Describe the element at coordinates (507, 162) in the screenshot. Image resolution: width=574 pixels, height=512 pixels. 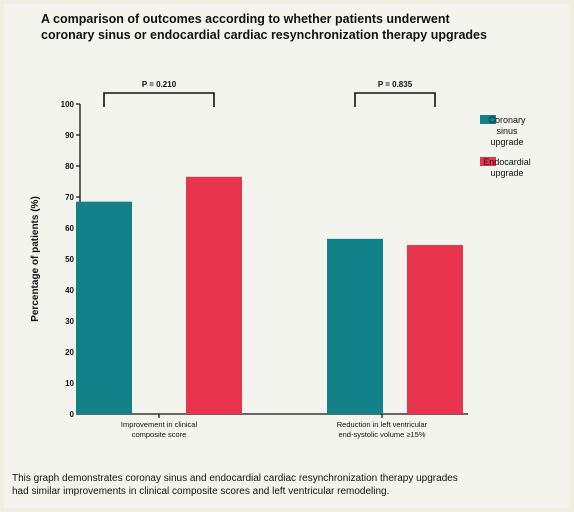
I see `legend-label: Endocardial` at that location.